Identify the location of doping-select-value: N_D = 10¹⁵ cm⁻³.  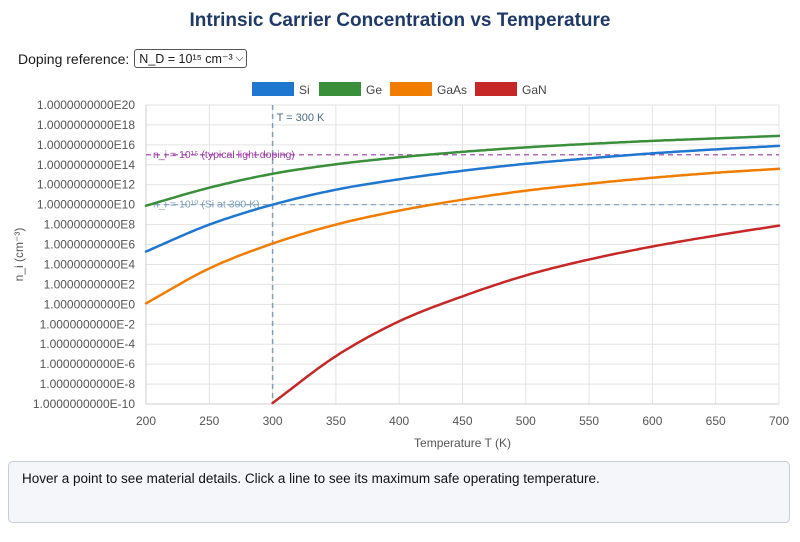
(186, 59).